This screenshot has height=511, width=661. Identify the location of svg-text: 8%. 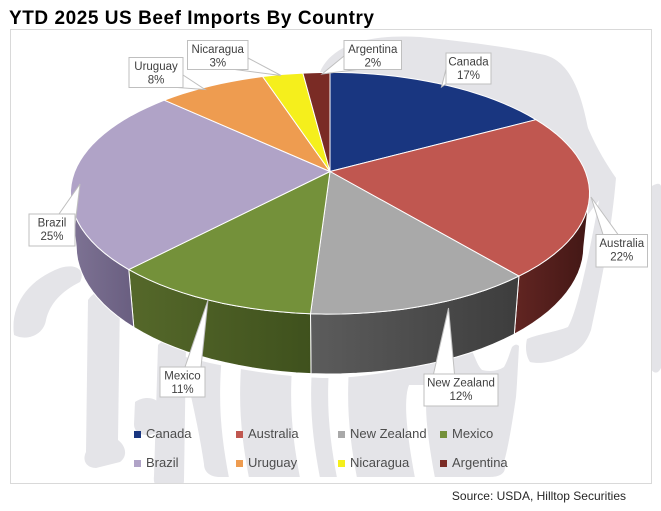
(156, 81).